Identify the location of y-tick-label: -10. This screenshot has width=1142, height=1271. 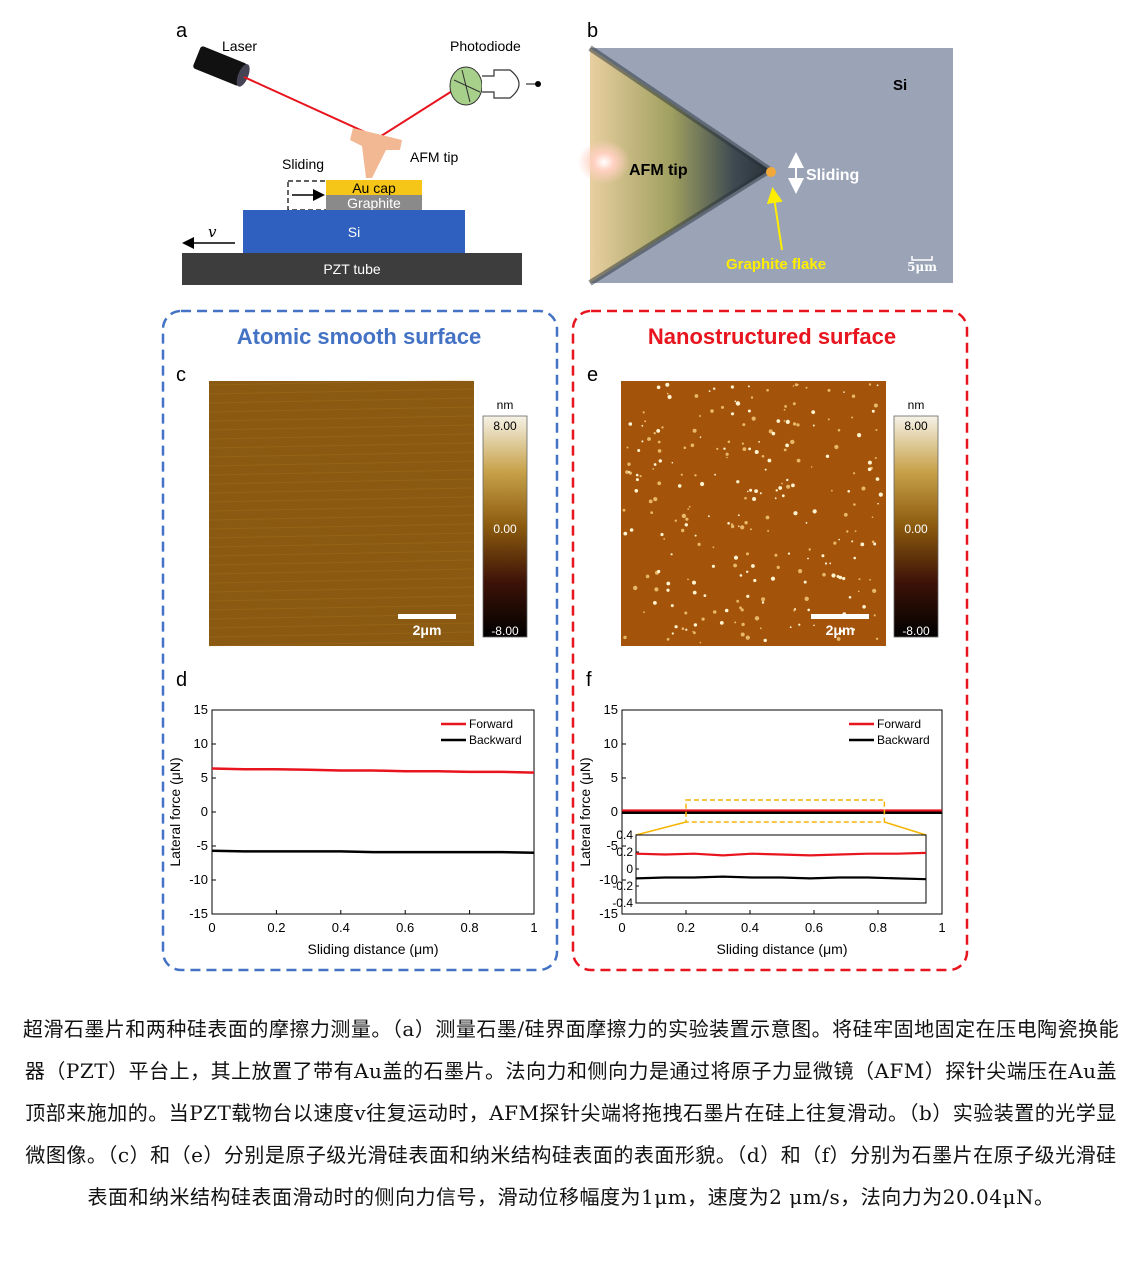
(608, 879).